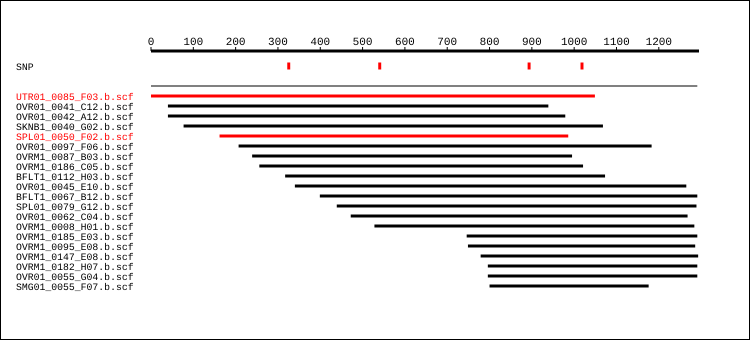 Image resolution: width=750 pixels, height=340 pixels. Describe the element at coordinates (75, 207) in the screenshot. I see `y-tick-label: SPL01_0079_G12.b.scf` at that location.